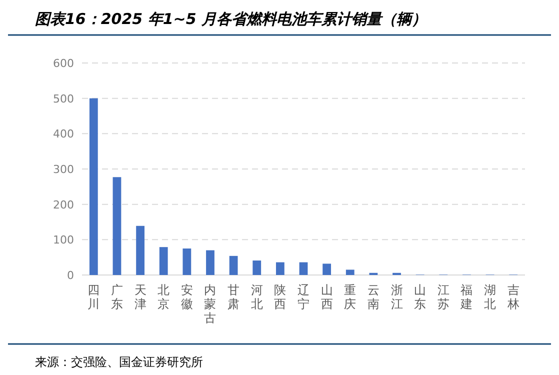 The image size is (559, 375). I want to click on x-tick-label: 云南, so click(373, 297).